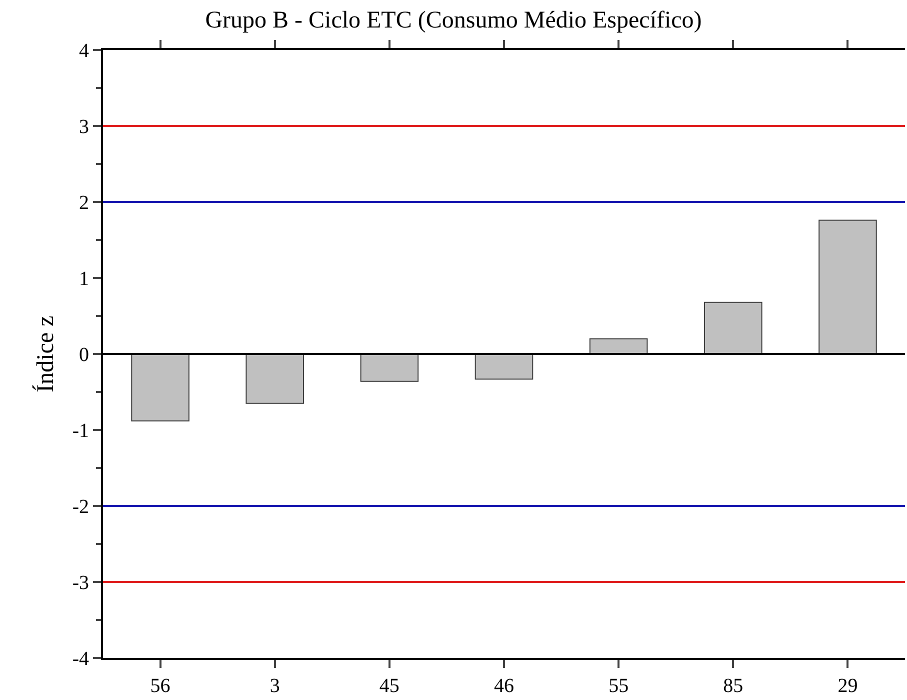 The image size is (907, 700). What do you see at coordinates (84, 279) in the screenshot?
I see `y-tick-label: 1` at bounding box center [84, 279].